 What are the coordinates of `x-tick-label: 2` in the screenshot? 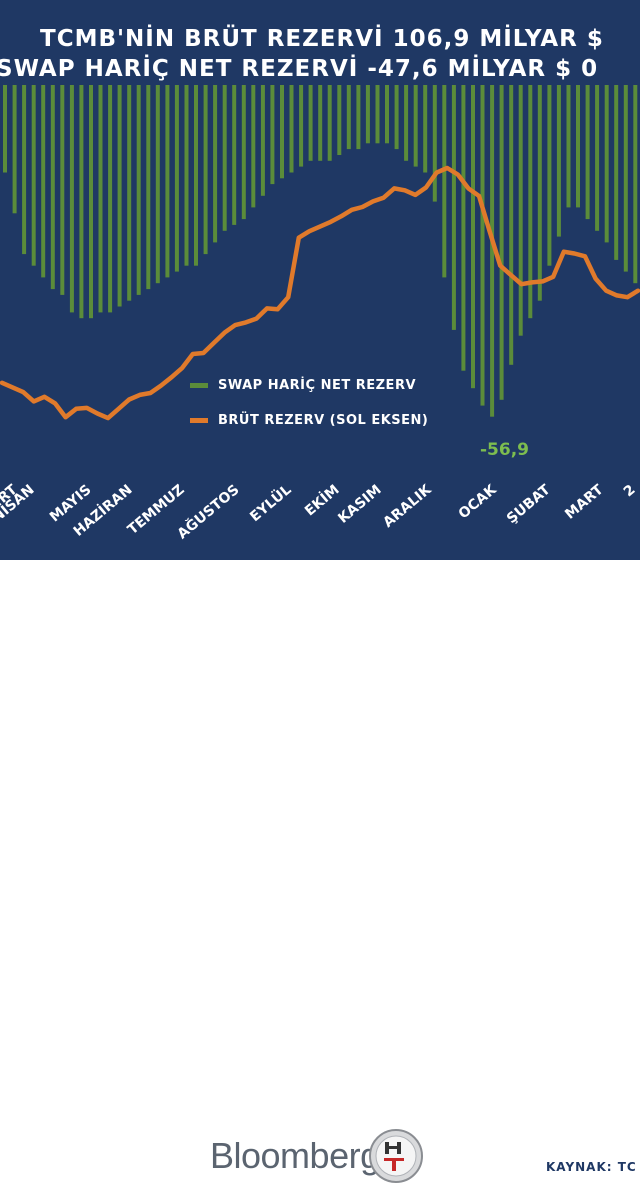 It's located at (630, 491).